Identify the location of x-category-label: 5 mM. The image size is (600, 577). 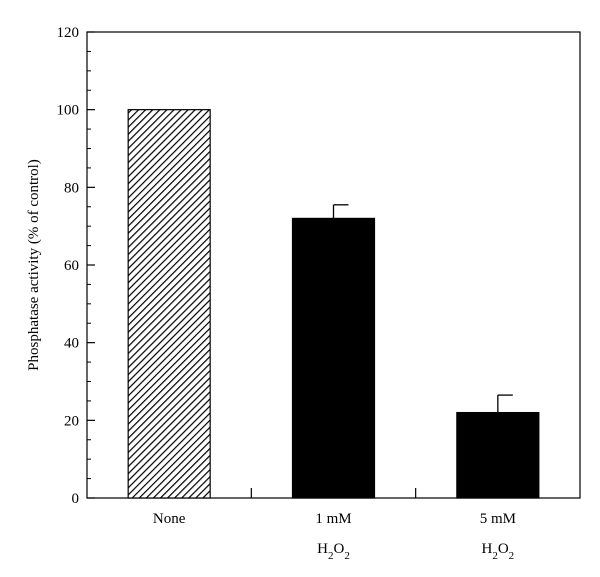
(498, 519).